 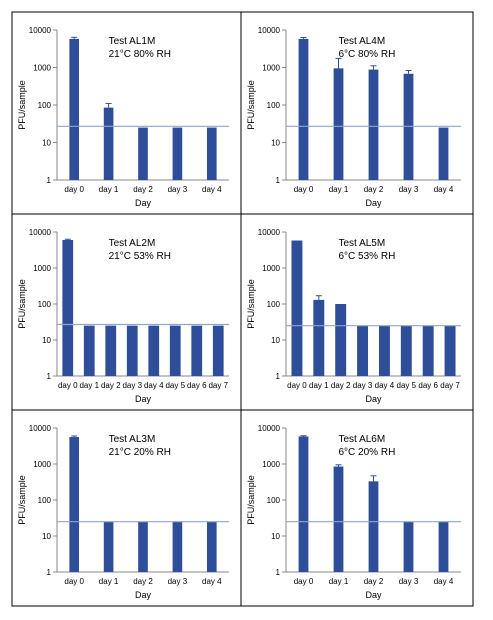 What do you see at coordinates (140, 452) in the screenshot?
I see `chart-subtitle: 21°C 20% RH` at bounding box center [140, 452].